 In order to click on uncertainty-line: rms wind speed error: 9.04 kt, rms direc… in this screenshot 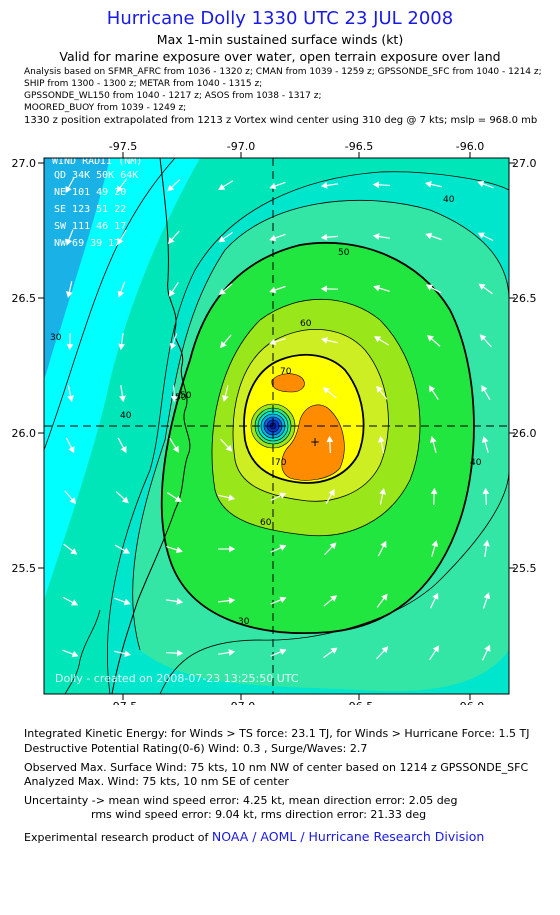, I will do `click(259, 814)`.